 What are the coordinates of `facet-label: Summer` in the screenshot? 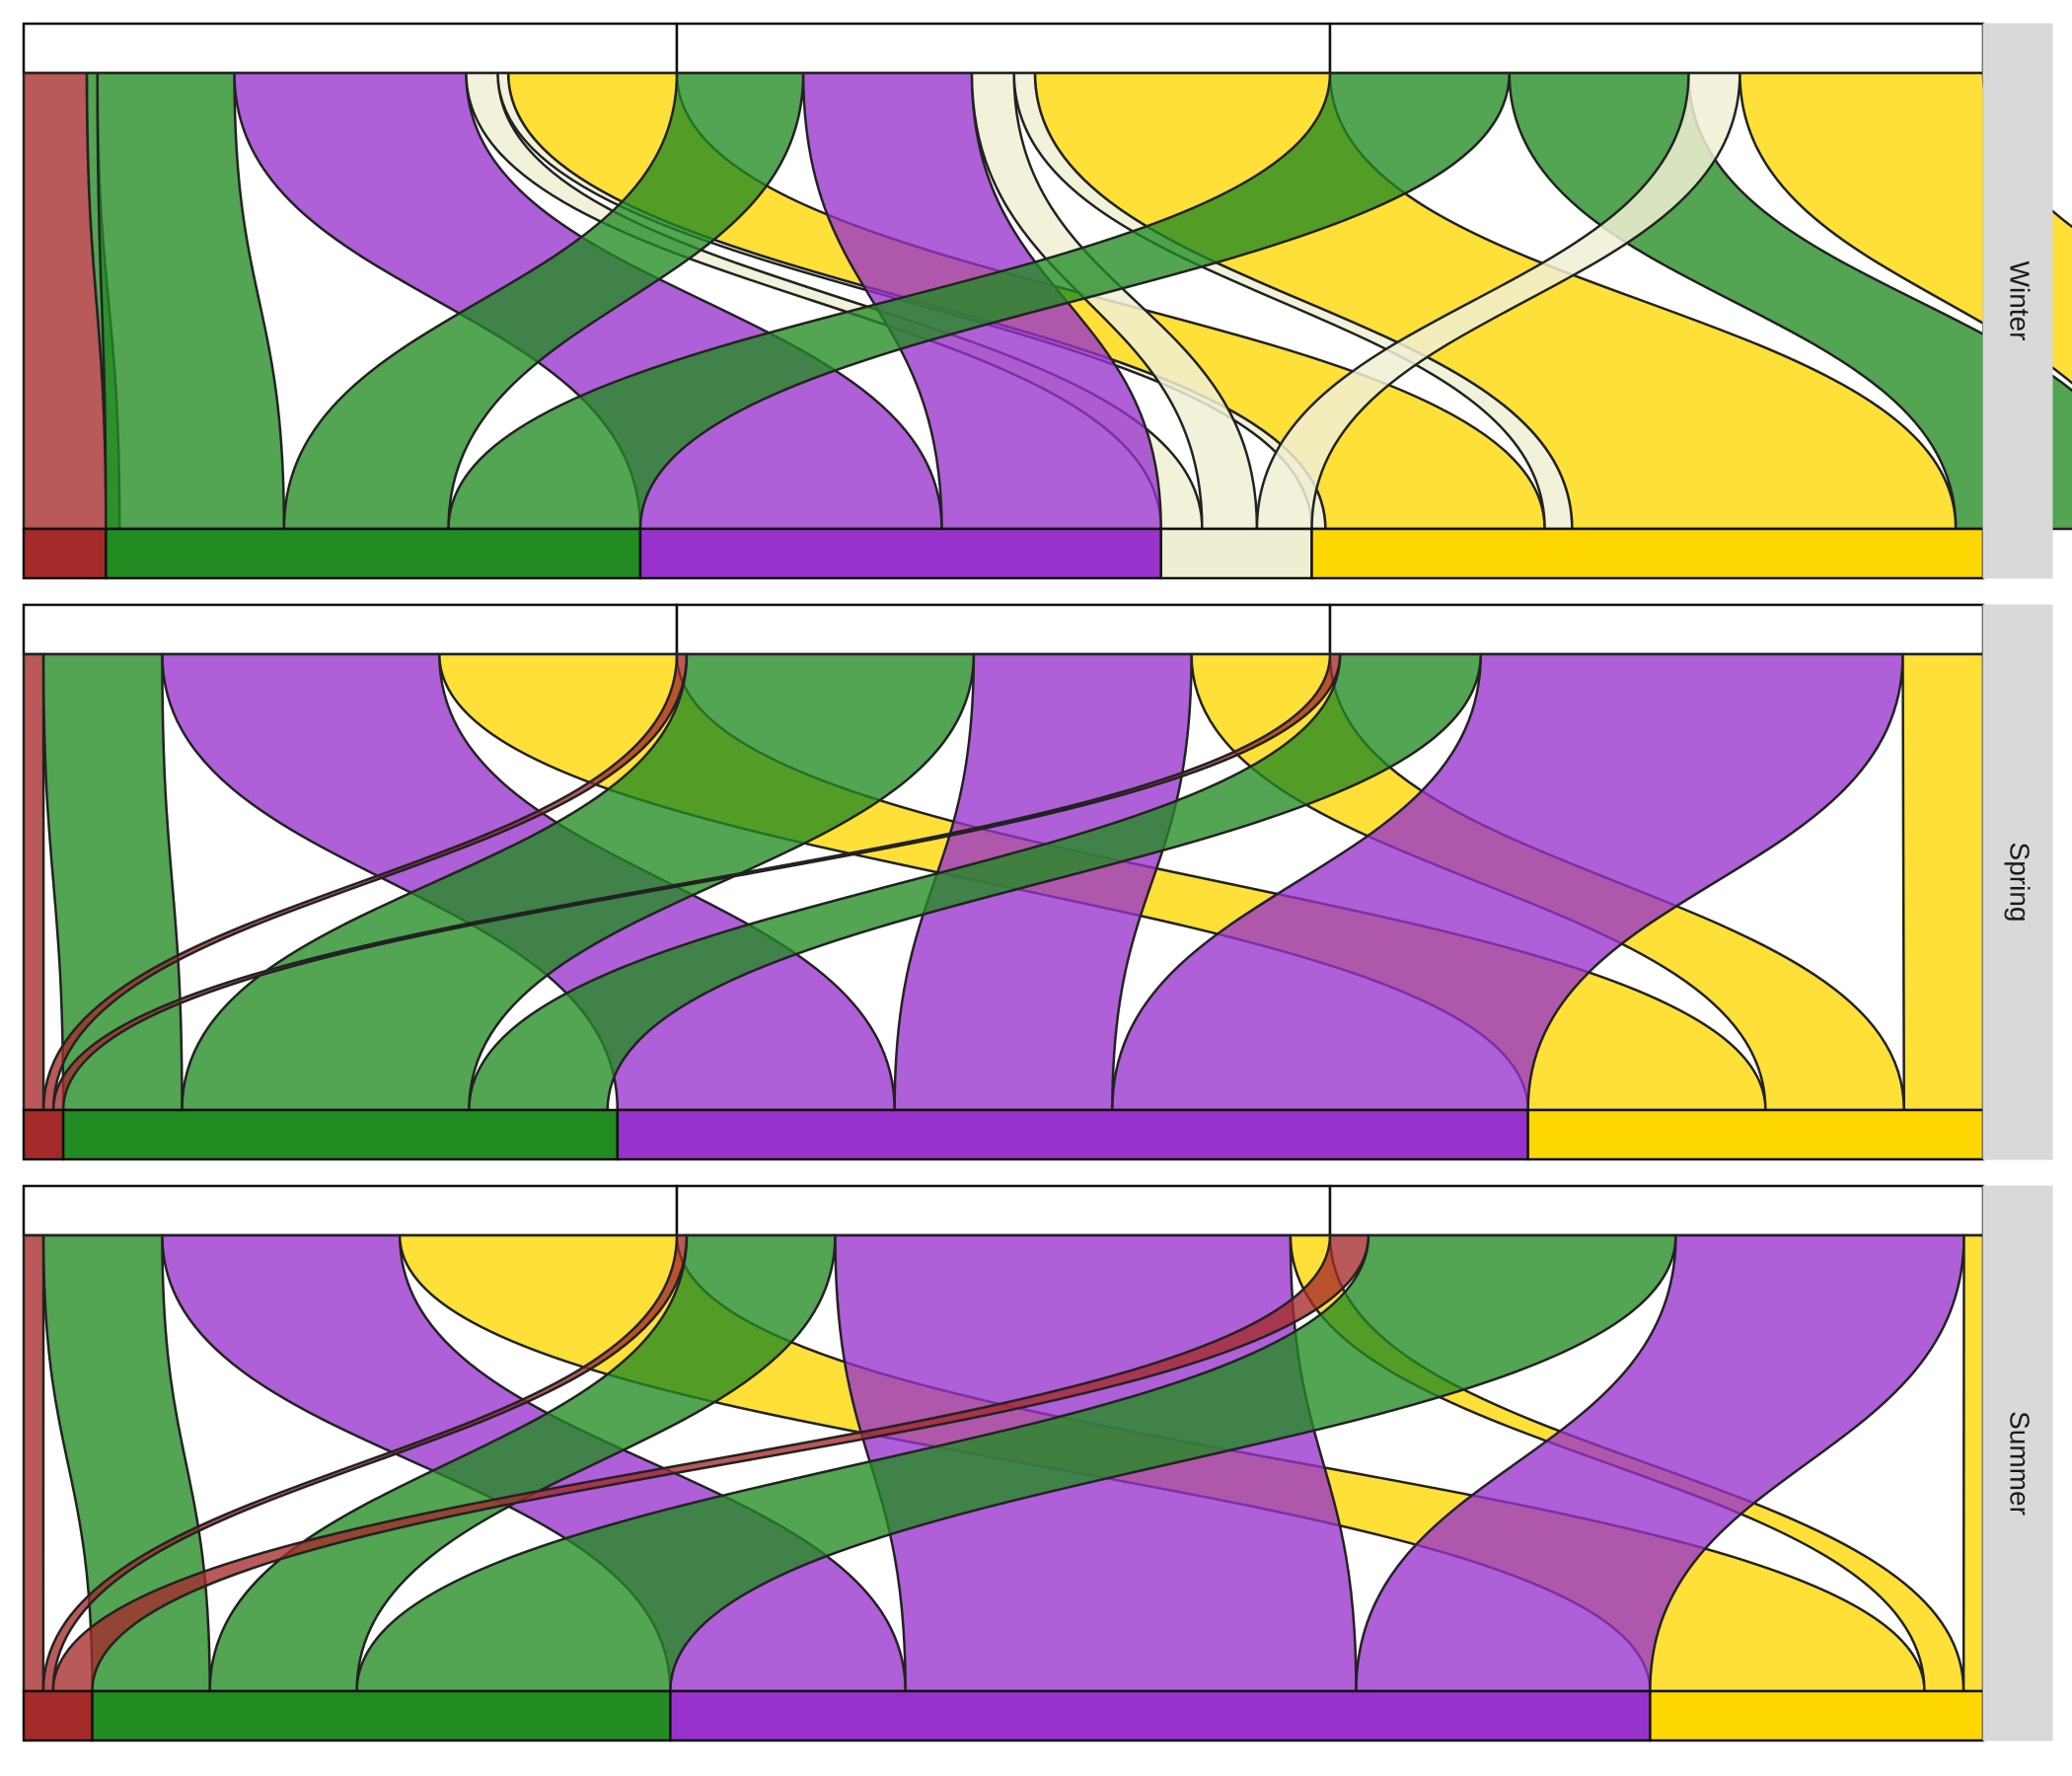 It's located at (2020, 1463).